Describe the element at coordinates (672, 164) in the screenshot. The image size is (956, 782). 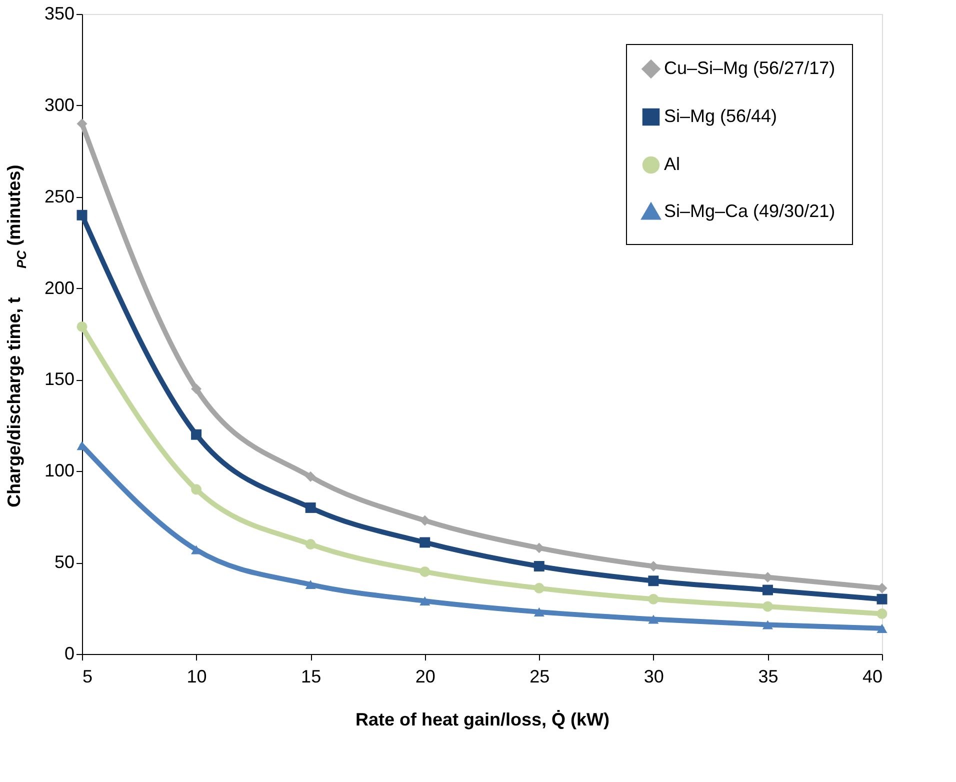
I see `legend-label: Al` at that location.